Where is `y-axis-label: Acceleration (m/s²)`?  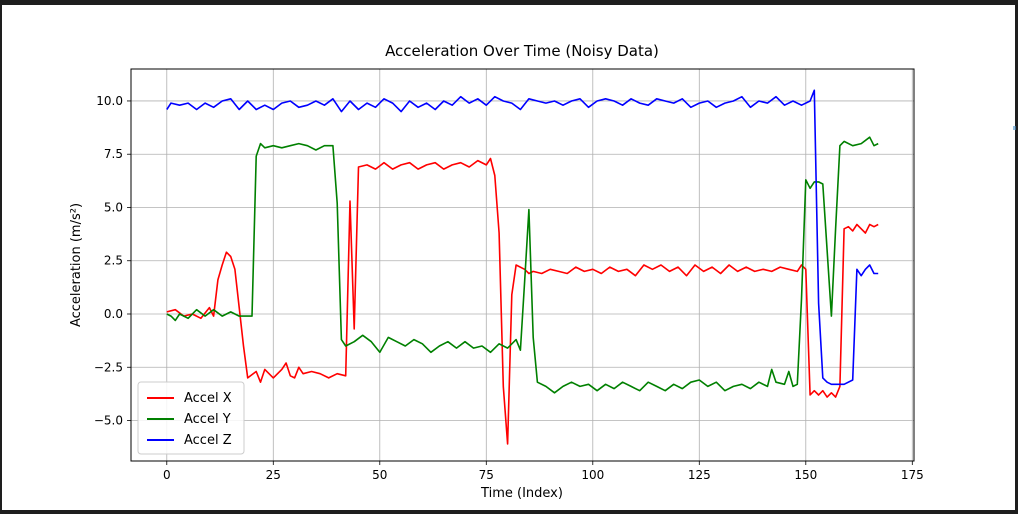 y-axis-label: Acceleration (m/s²) is located at coordinates (76, 265).